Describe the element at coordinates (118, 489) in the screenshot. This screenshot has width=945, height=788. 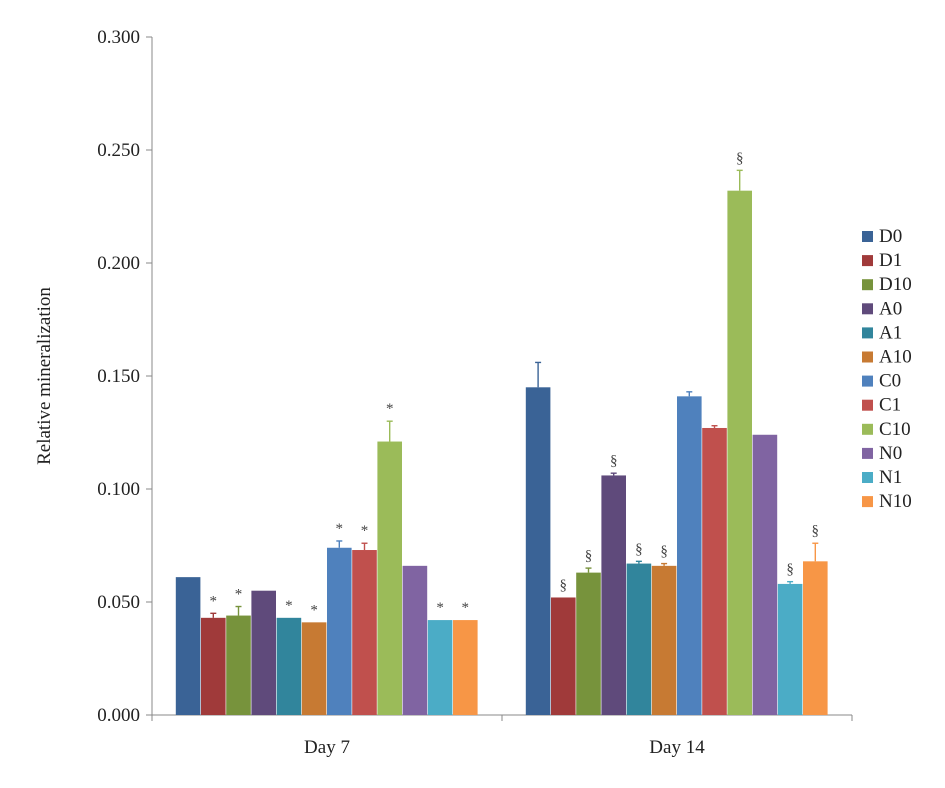
I see `y-tick-label: 0.100` at that location.